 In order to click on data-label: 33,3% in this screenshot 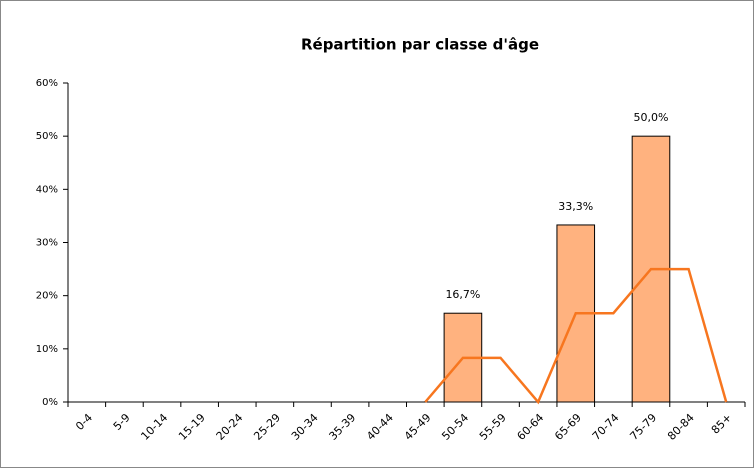, I will do `click(575, 206)`.